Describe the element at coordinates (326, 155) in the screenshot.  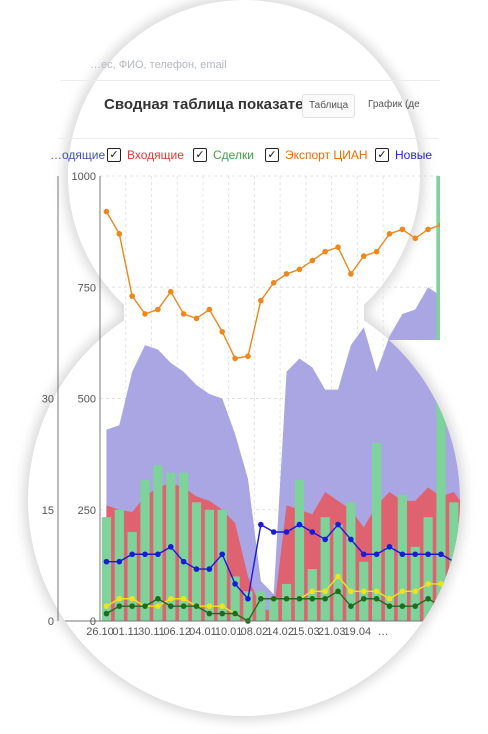
I see `legend-label: Экспорт ЦИАН` at that location.